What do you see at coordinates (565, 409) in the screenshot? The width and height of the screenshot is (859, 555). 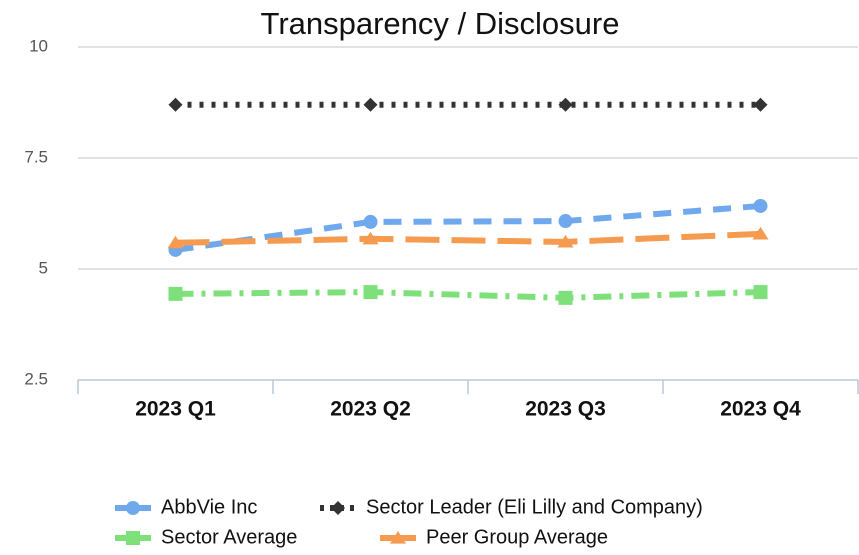 I see `x-tick-label: 2023 Q3` at bounding box center [565, 409].